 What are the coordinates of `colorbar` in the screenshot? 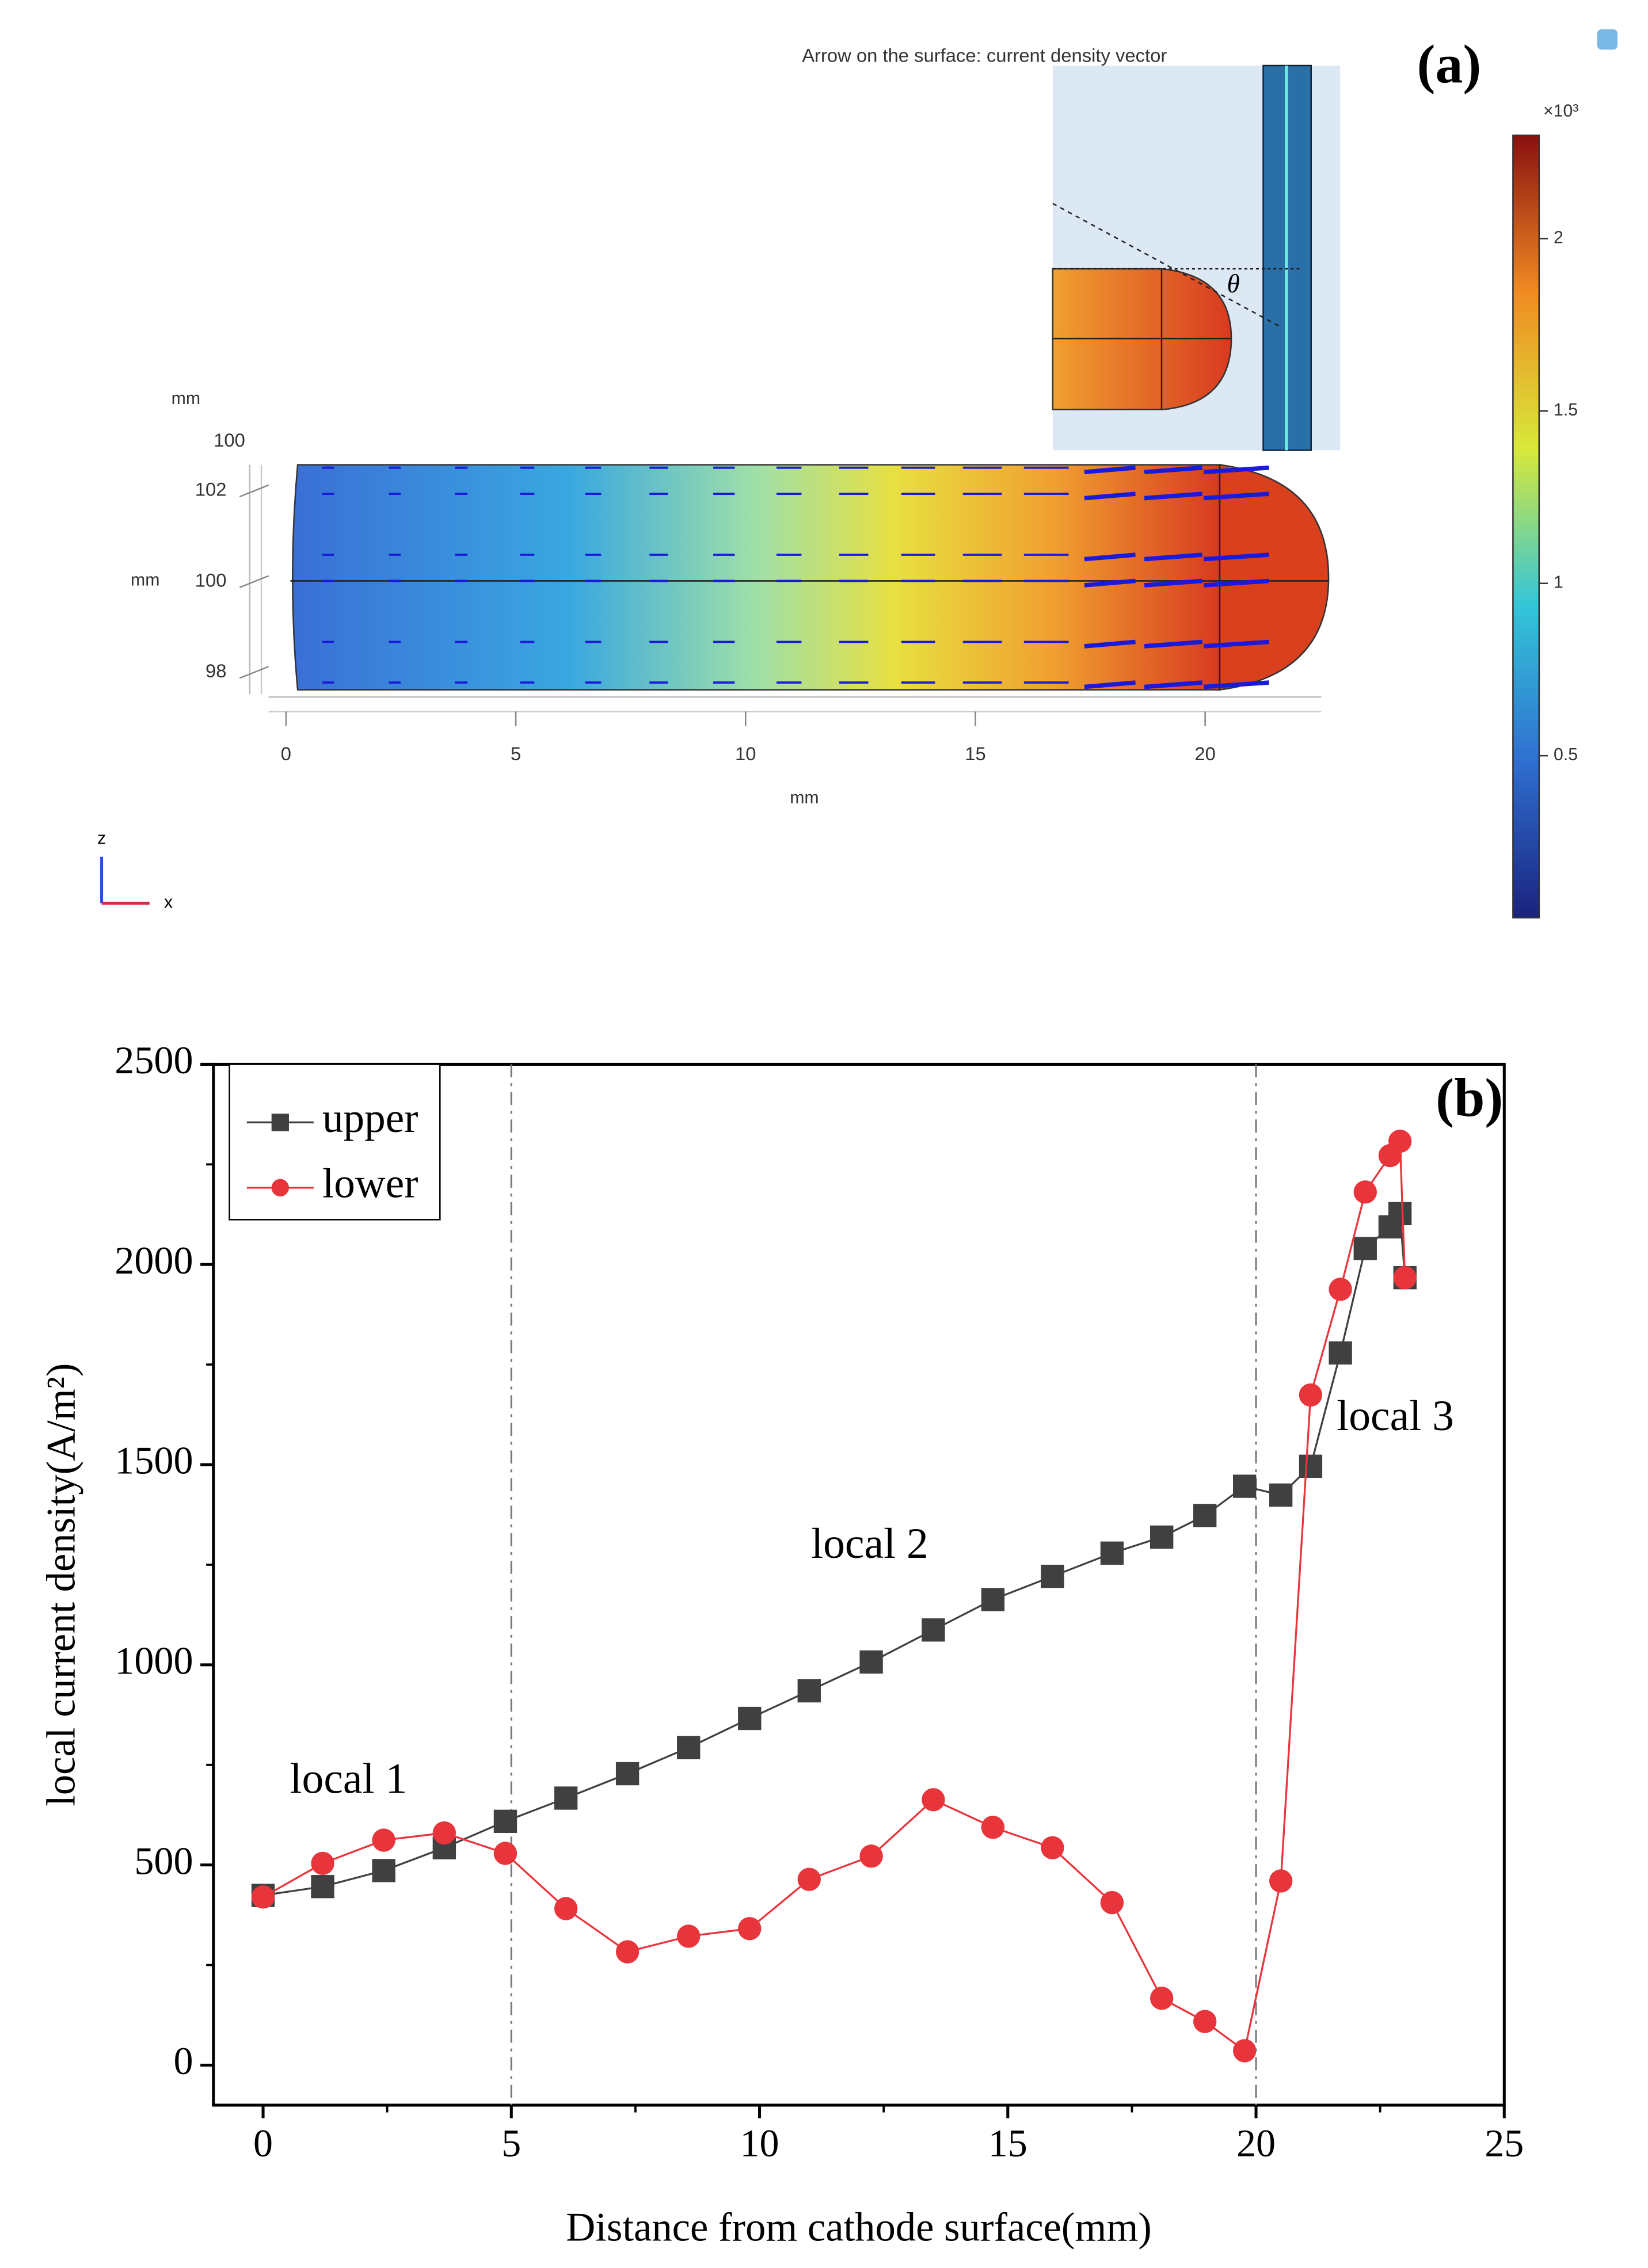 It's located at (1526, 526).